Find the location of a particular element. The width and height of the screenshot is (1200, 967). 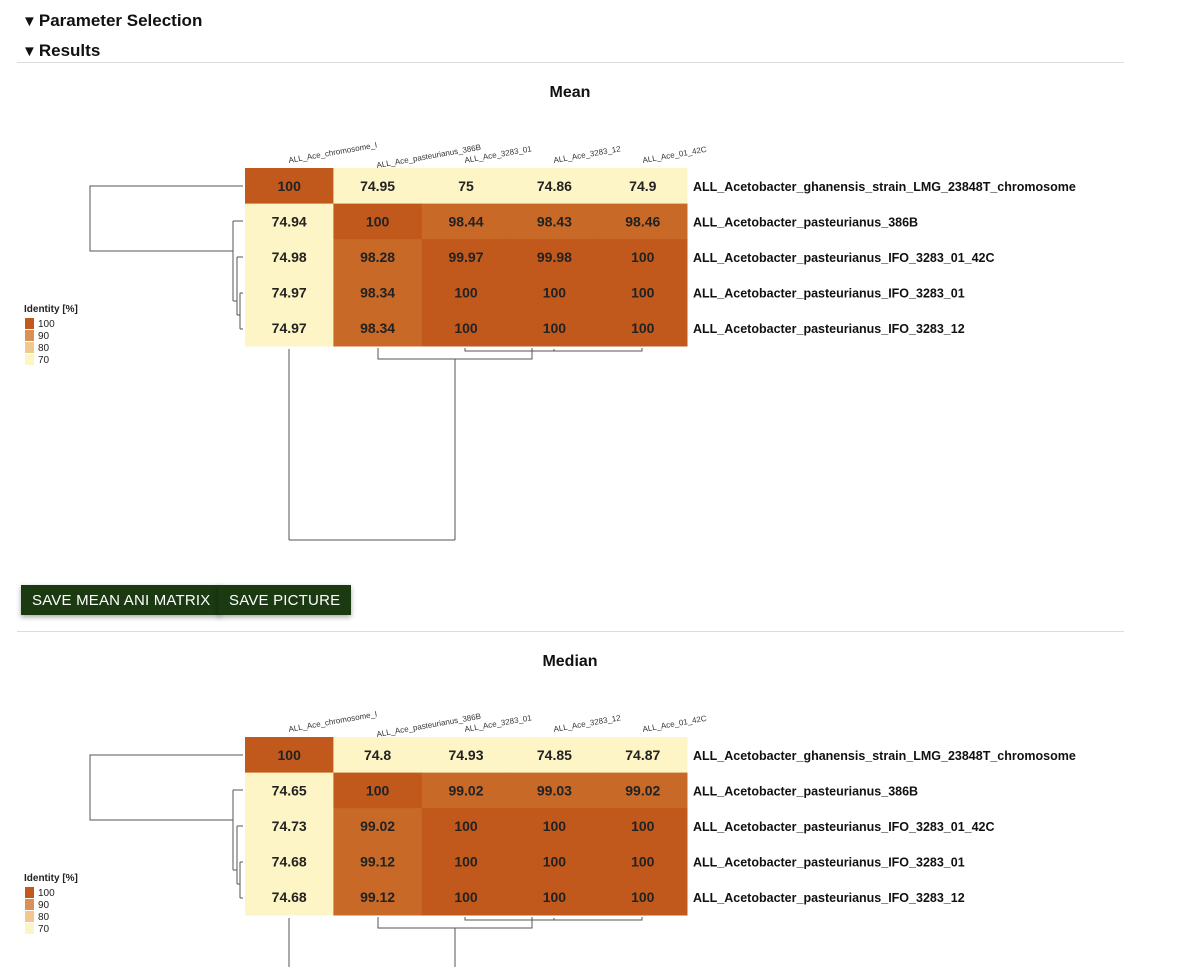

cell-value-label: 74.65 is located at coordinates (289, 790).